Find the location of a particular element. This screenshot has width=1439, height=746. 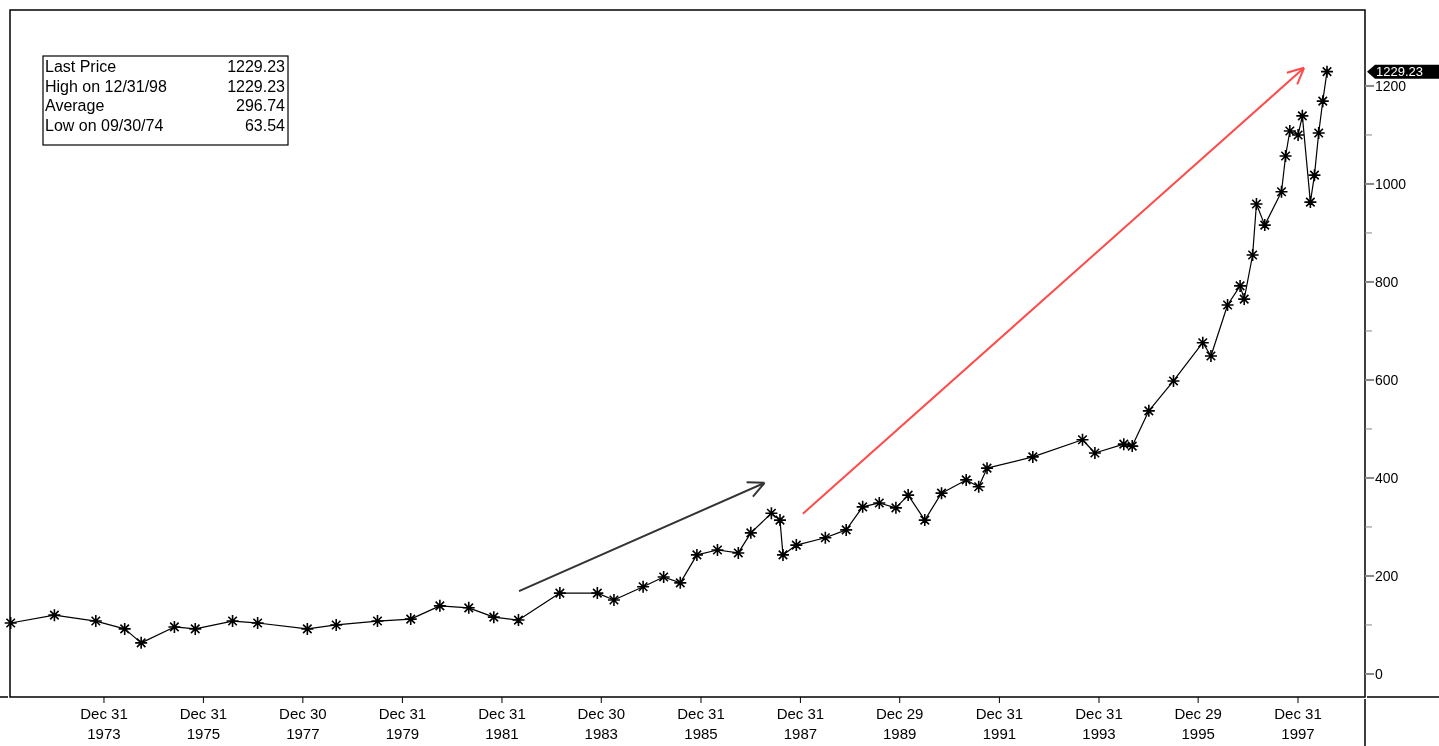

y-tick-label: 1000 is located at coordinates (1391, 183).